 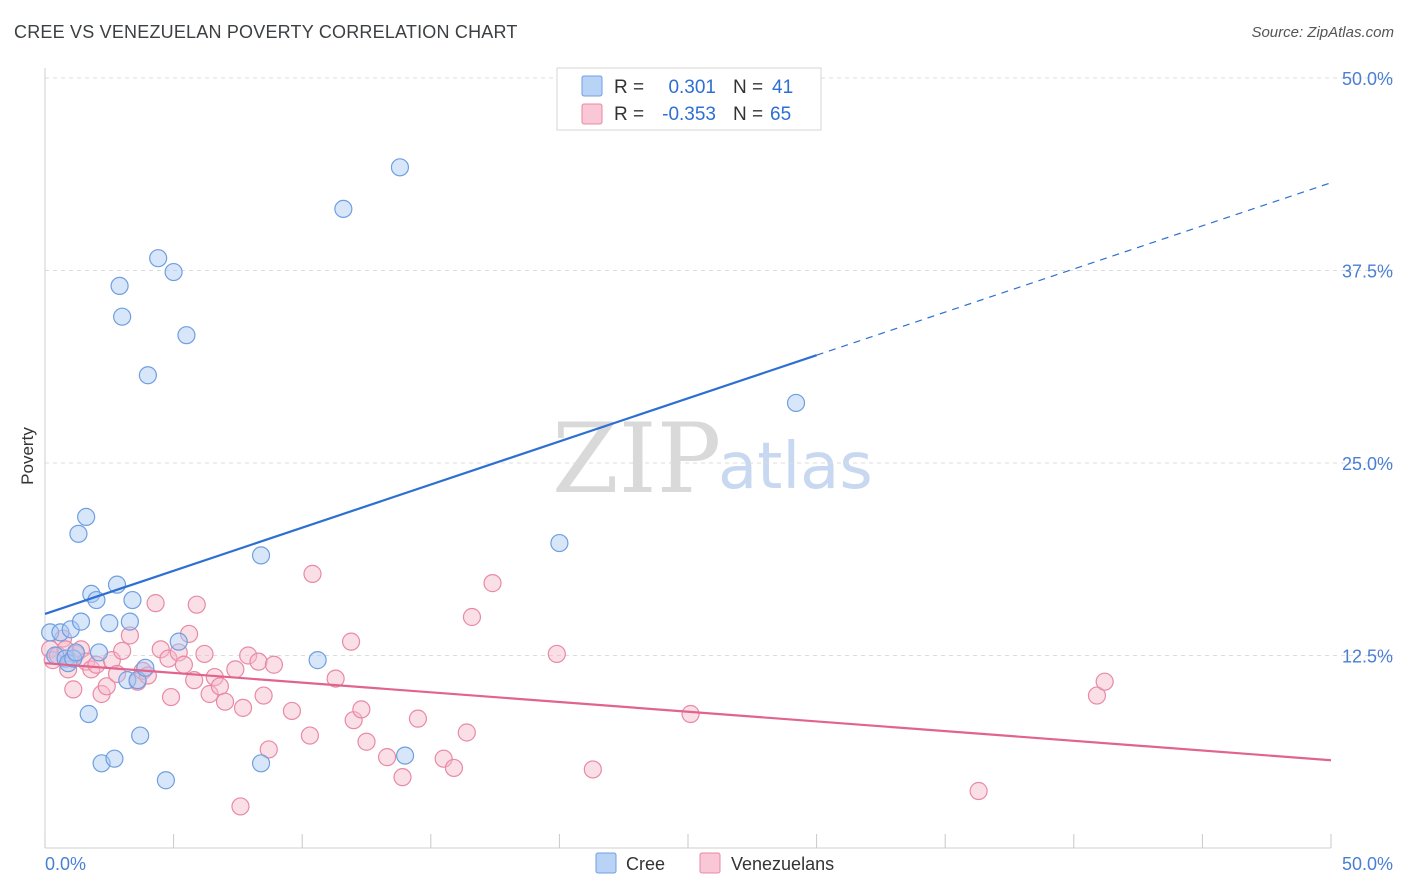 I want to click on legend-r-value-cree: 0.301, so click(x=692, y=87).